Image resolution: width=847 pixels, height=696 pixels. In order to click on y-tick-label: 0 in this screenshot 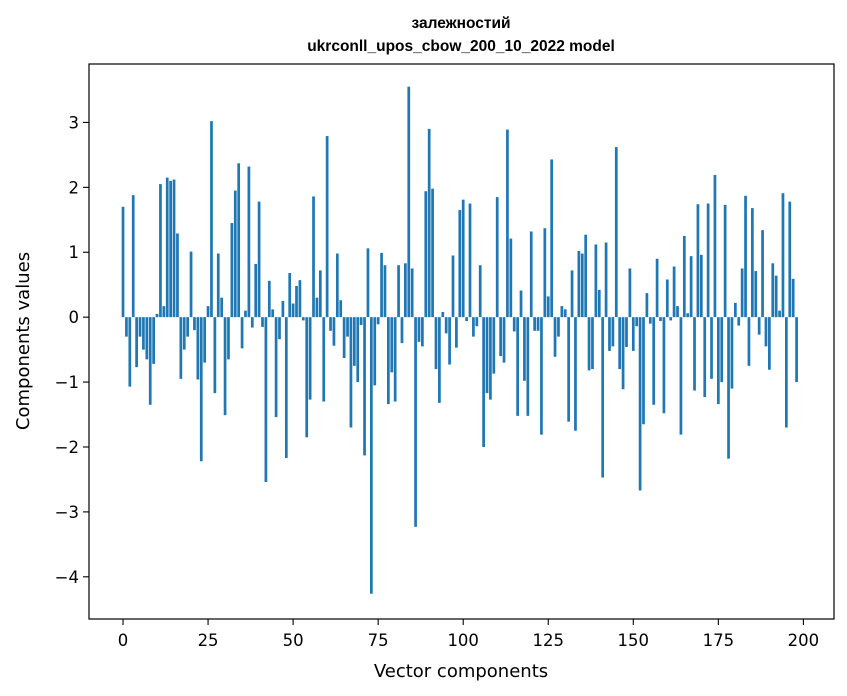, I will do `click(74, 317)`.